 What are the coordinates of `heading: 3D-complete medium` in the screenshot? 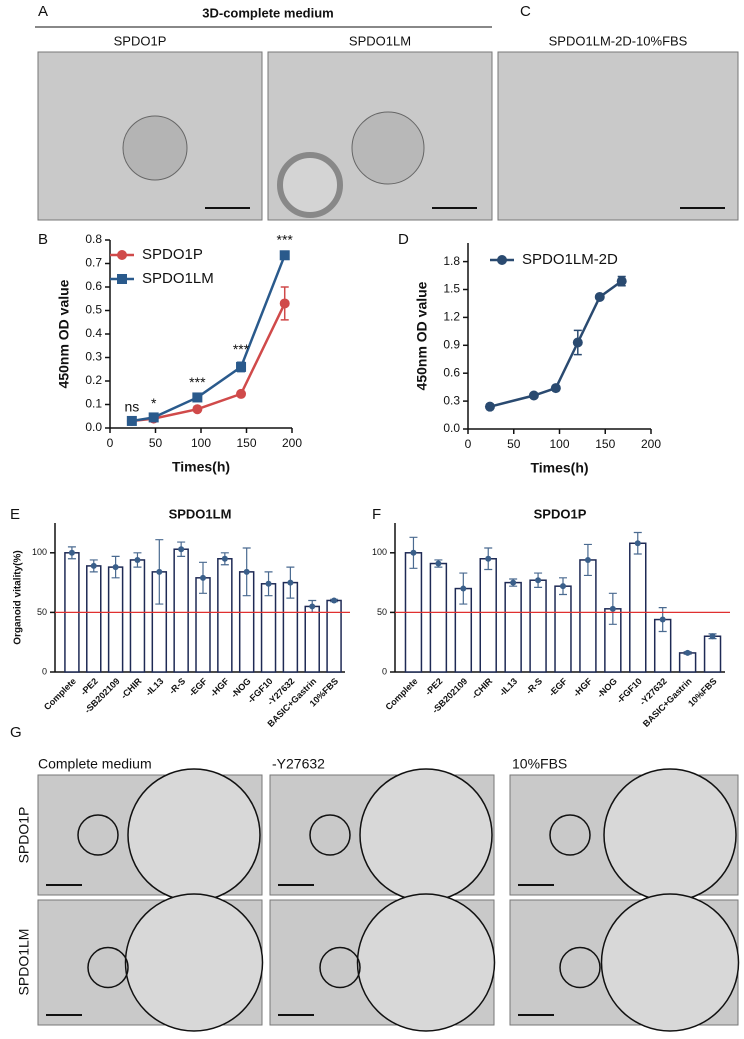 It's located at (267, 12).